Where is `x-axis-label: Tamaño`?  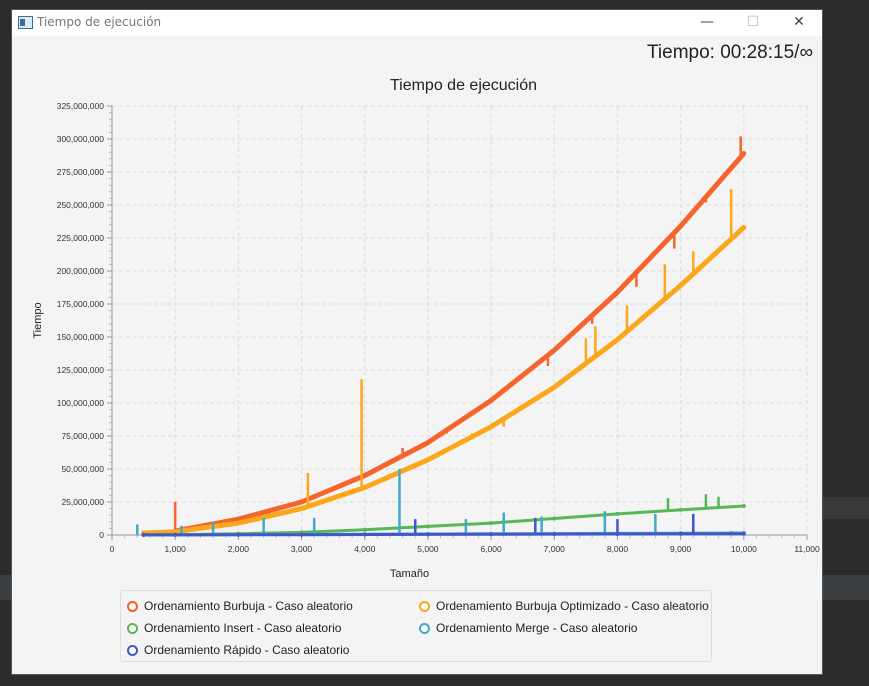 x-axis-label: Tamaño is located at coordinates (409, 574).